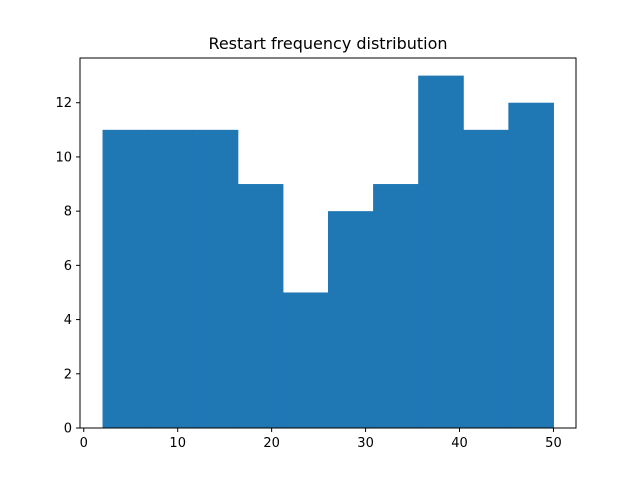  Describe the element at coordinates (63, 157) in the screenshot. I see `y-tick-label: 10` at that location.